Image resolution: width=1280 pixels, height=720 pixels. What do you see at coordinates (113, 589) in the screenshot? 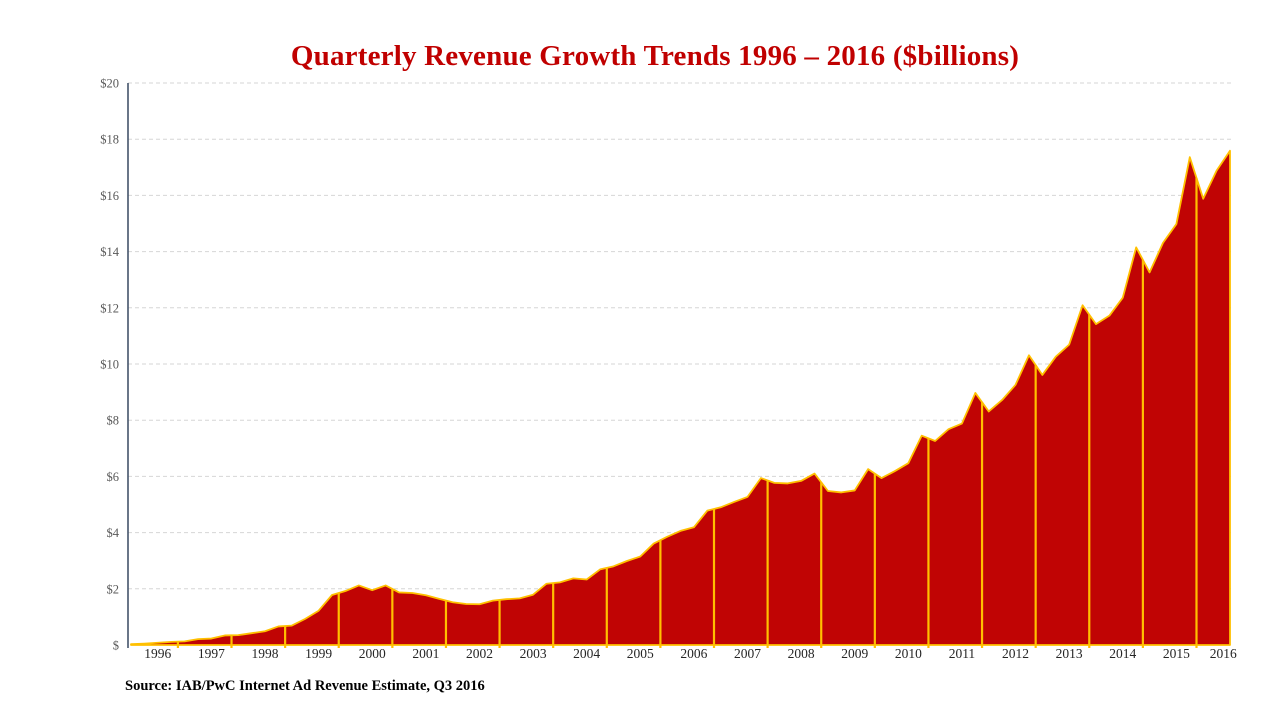
I see `y-axis-tick-label: $2` at bounding box center [113, 589].